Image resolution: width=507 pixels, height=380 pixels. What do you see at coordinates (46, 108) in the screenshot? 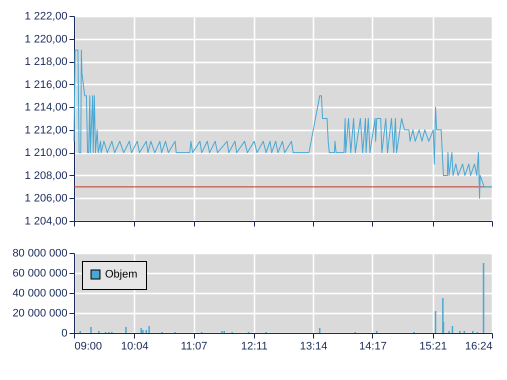
I see `y-tick-label: 1 214,00` at bounding box center [46, 108].